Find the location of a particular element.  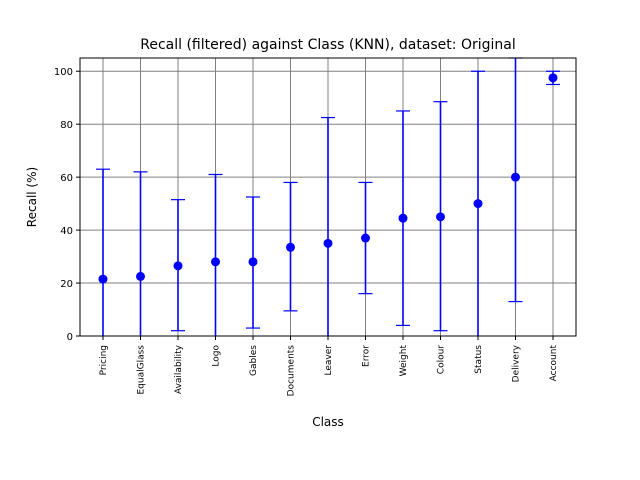

x-tick-label: Delivery is located at coordinates (517, 363).